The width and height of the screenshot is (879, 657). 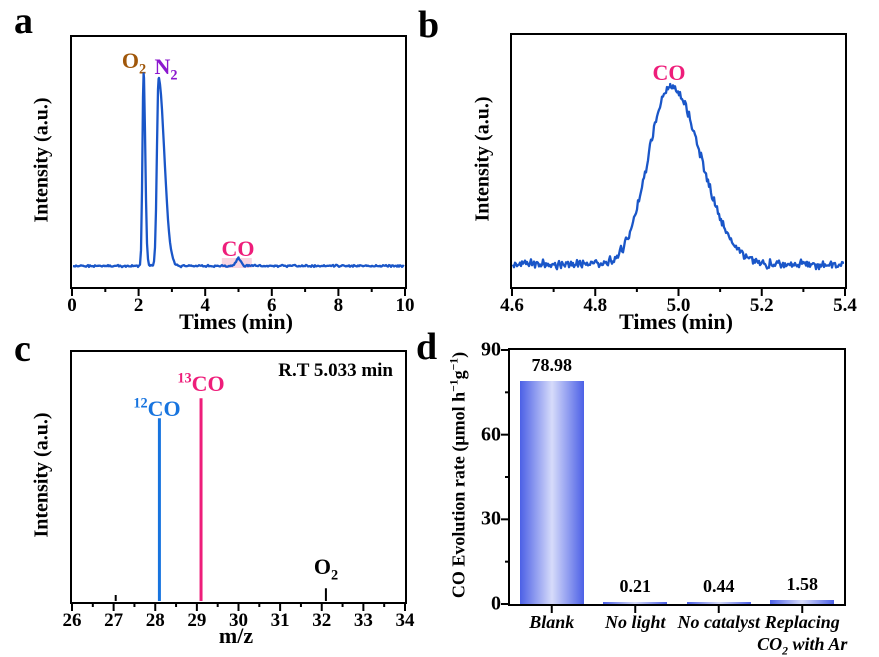 I want to click on x-tick-label: 8, so click(x=338, y=305).